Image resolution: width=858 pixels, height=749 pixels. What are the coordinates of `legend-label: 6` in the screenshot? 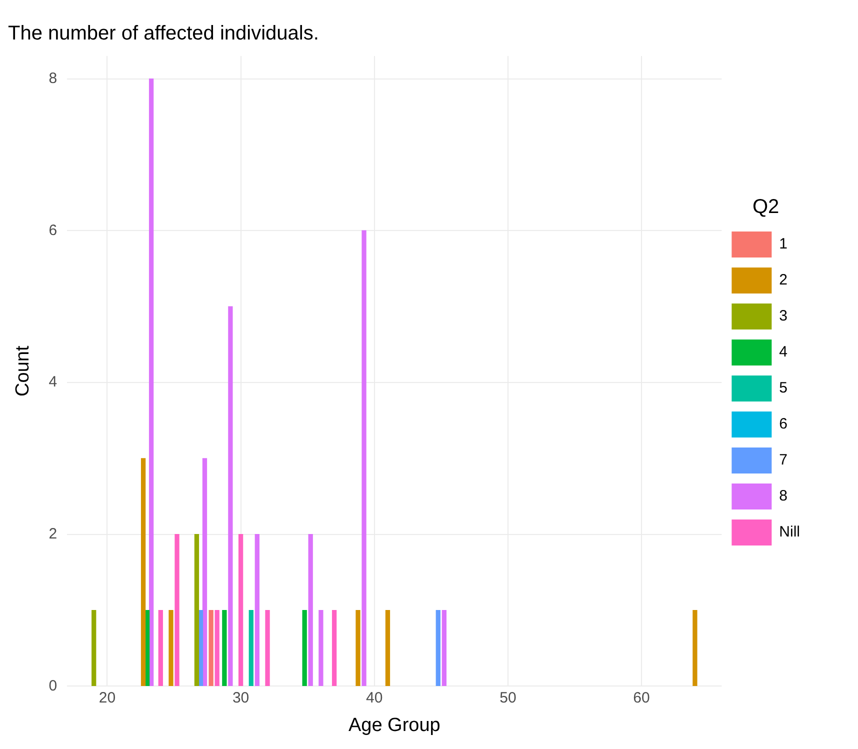 It's located at (783, 424).